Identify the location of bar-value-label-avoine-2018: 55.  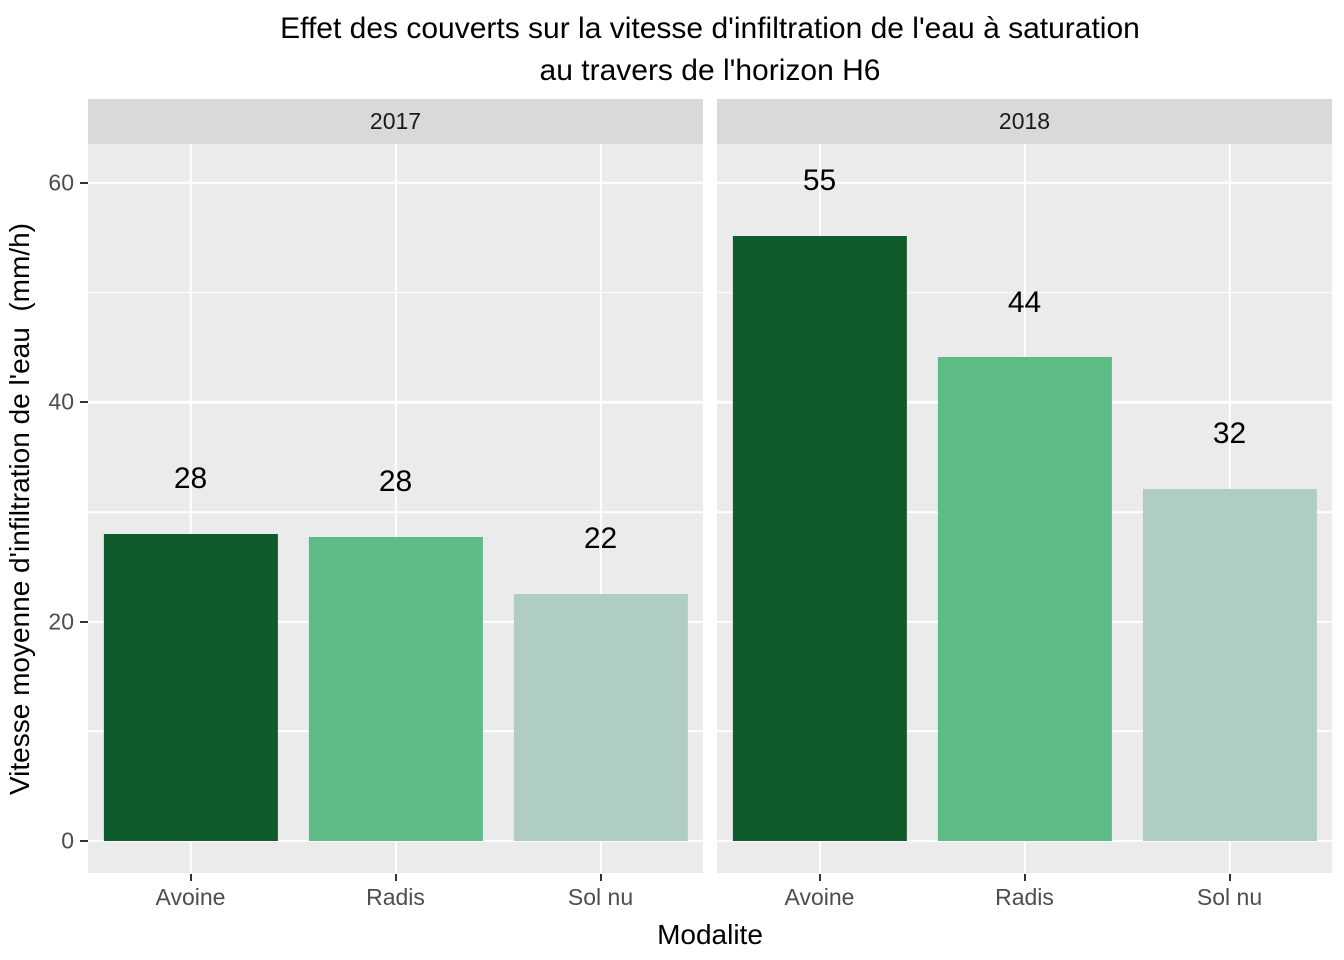
(819, 180).